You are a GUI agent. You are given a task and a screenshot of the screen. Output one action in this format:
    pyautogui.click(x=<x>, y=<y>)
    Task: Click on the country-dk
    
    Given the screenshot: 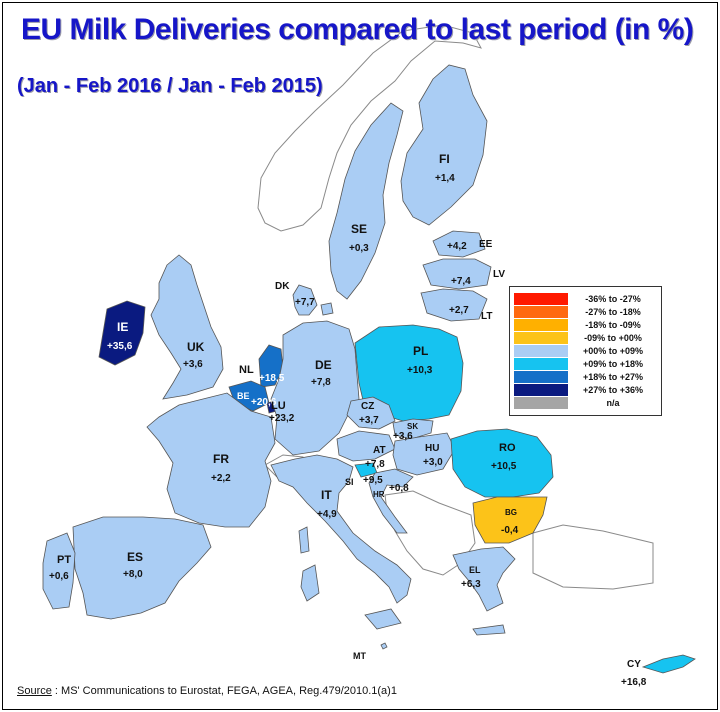 What is the action you would take?
    pyautogui.click(x=305, y=300)
    